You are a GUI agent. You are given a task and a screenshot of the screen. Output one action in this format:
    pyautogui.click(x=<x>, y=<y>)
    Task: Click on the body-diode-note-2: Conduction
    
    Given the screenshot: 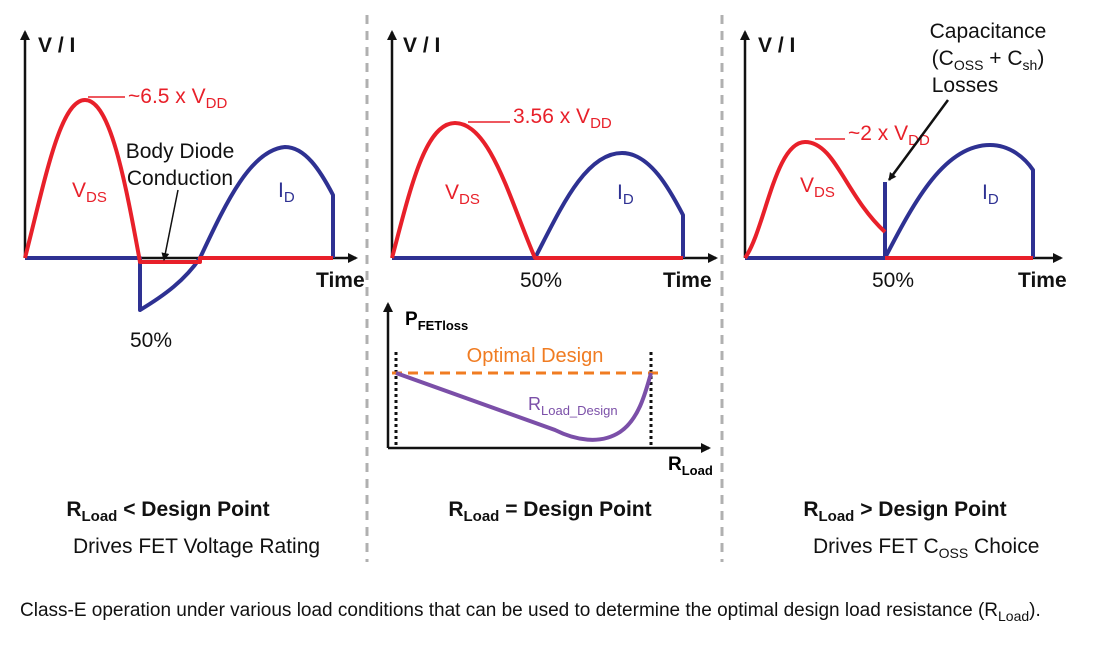 What is the action you would take?
    pyautogui.click(x=180, y=178)
    